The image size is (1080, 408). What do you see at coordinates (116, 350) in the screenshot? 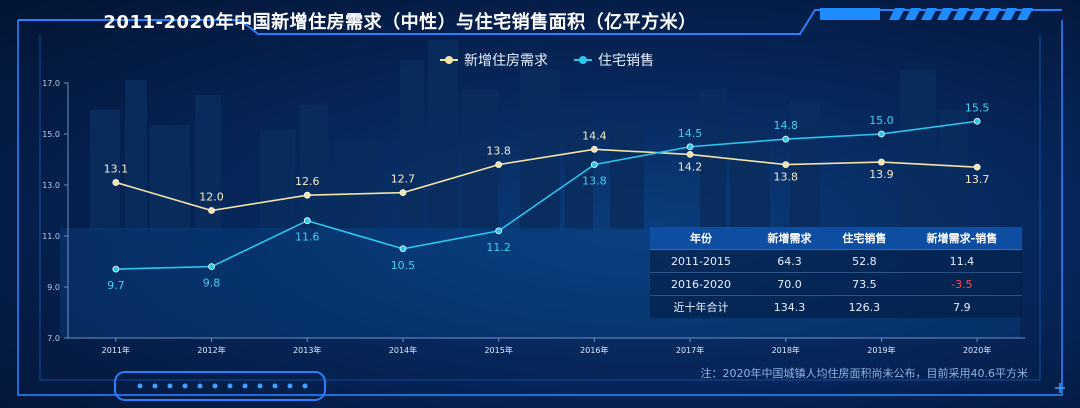
I see `x-tick-label: 2011年` at bounding box center [116, 350].